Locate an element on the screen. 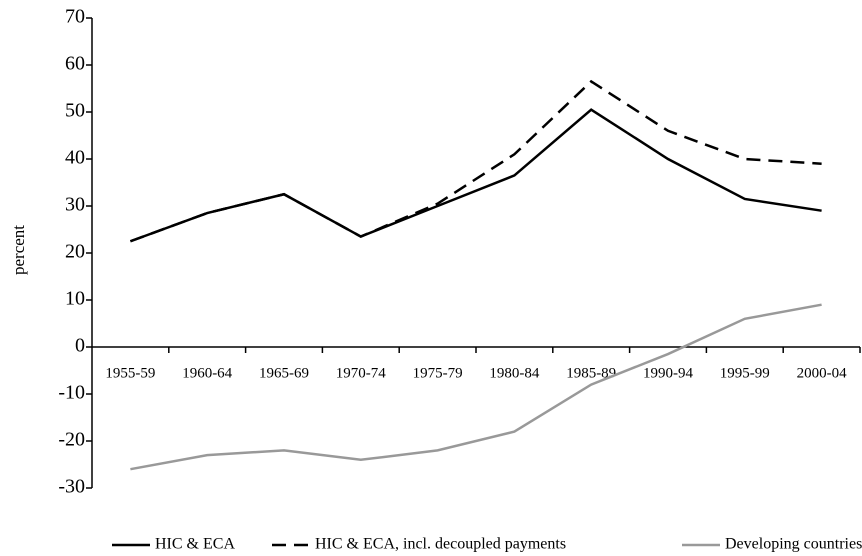  x-tick-label: 1960-64 is located at coordinates (207, 373).